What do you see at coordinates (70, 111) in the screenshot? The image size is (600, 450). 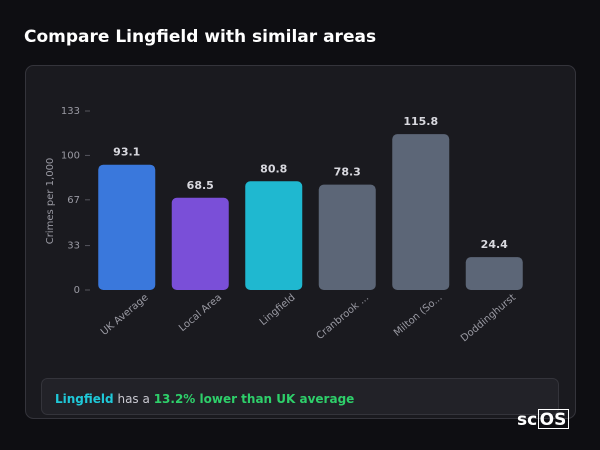 I see `y-tick-label: 133` at bounding box center [70, 111].